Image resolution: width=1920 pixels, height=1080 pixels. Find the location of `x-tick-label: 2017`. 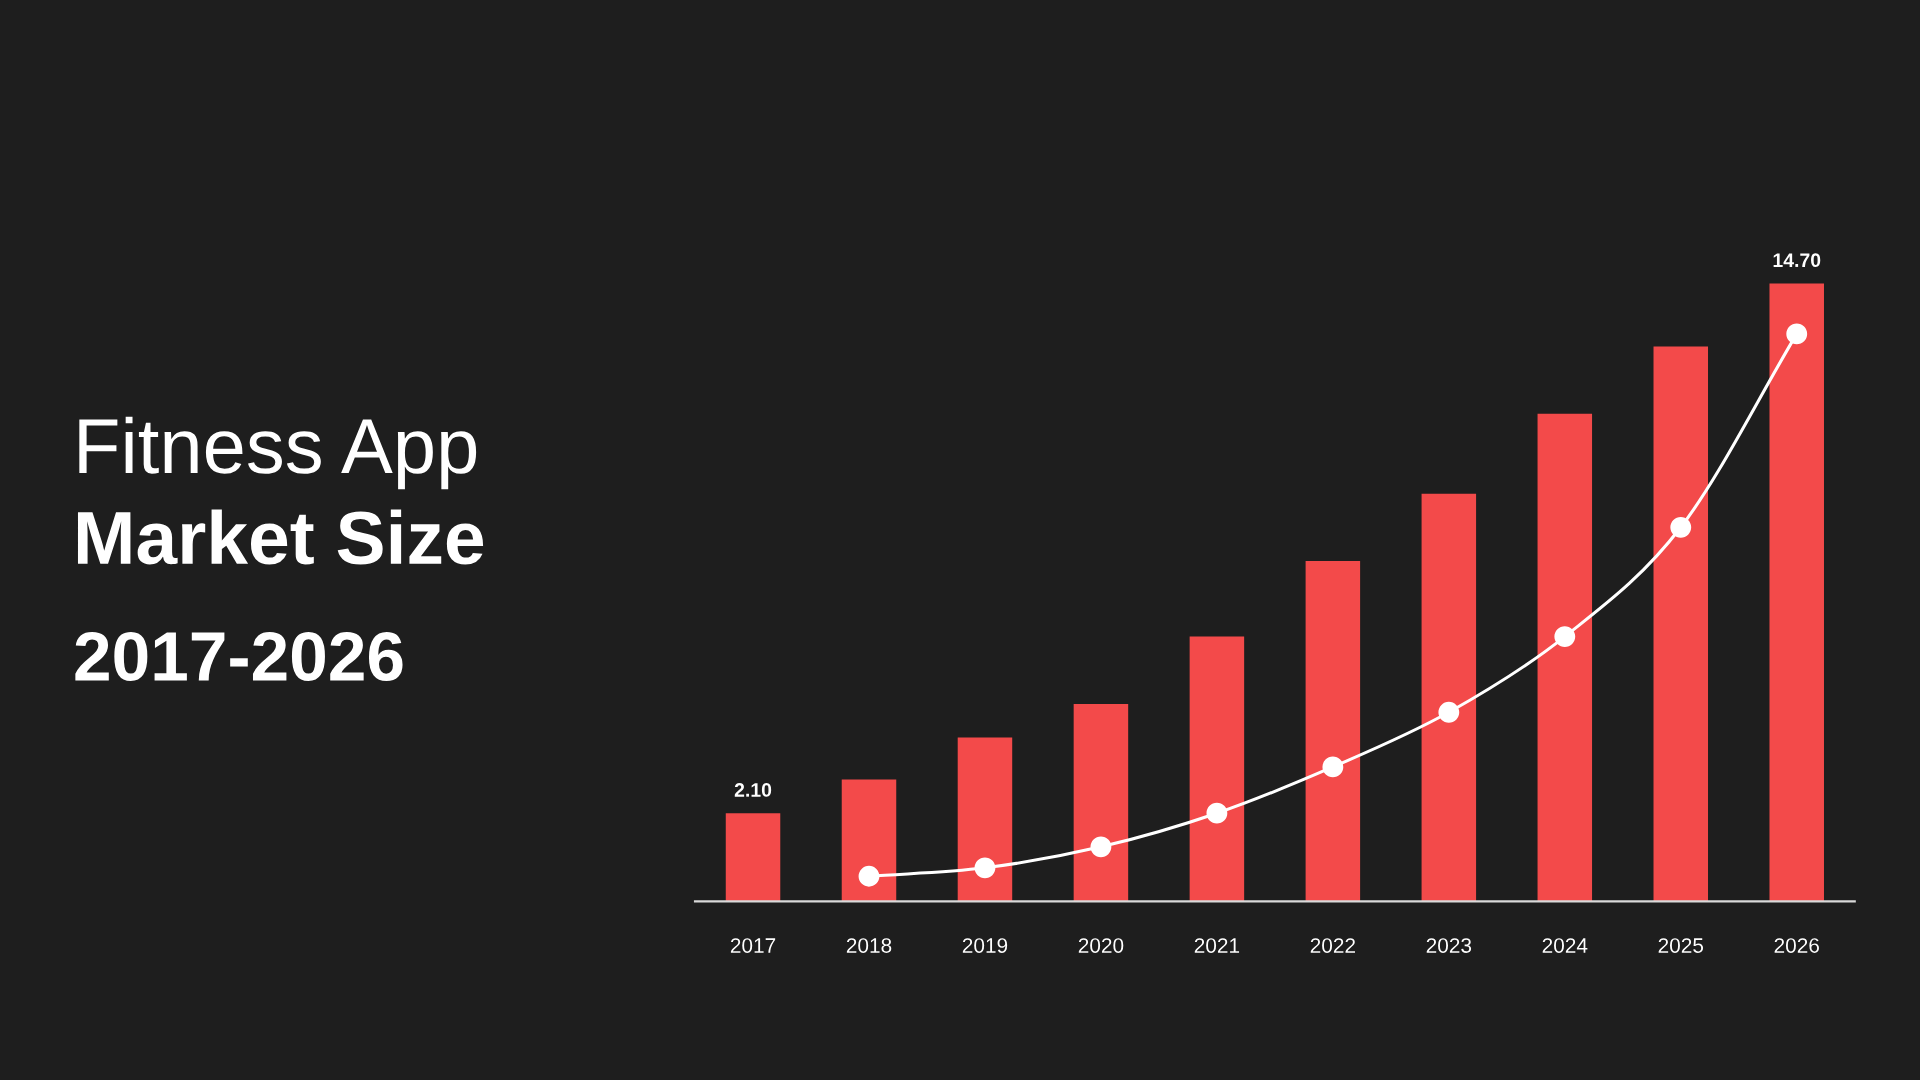

x-tick-label: 2017 is located at coordinates (753, 945).